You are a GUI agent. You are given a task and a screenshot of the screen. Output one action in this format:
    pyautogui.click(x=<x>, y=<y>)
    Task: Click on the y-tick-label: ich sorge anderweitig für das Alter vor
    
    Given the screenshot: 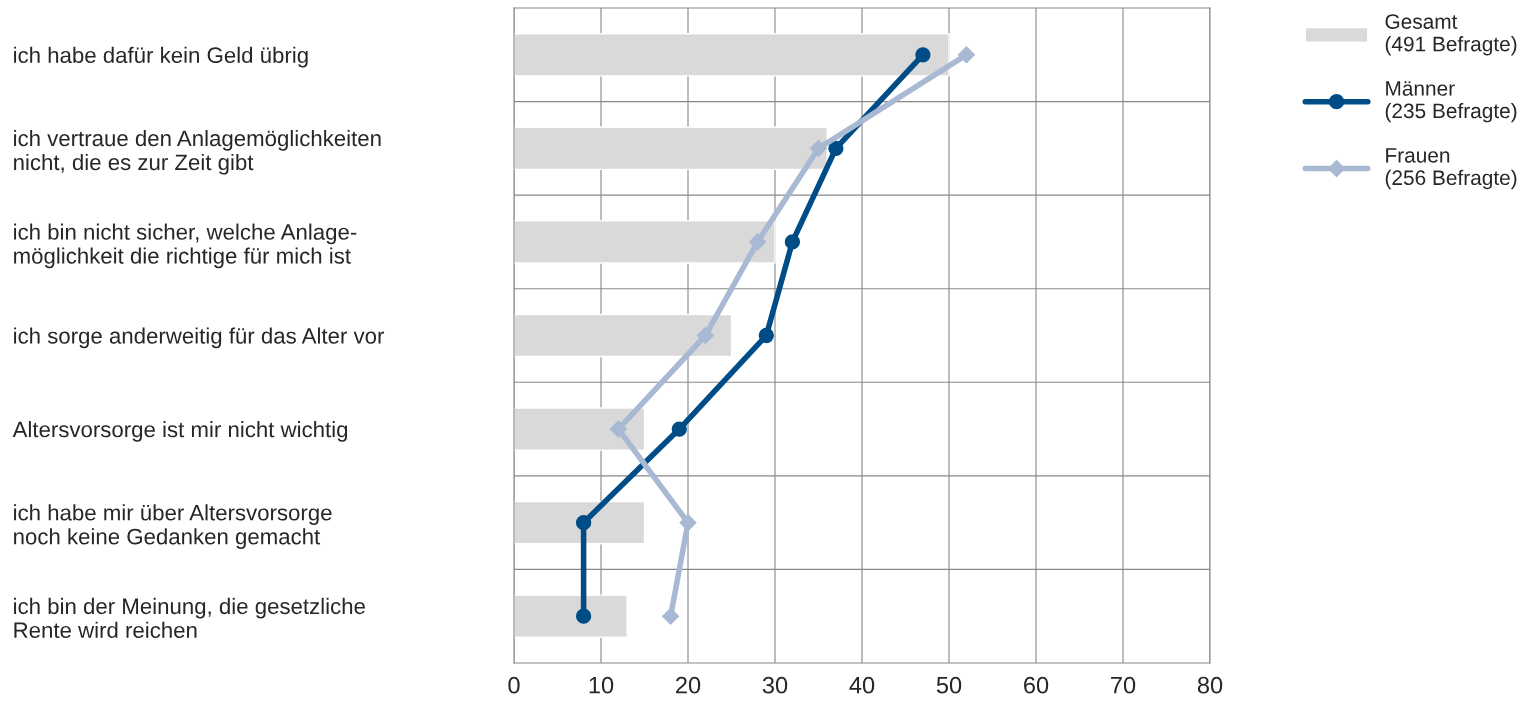 What is the action you would take?
    pyautogui.click(x=199, y=338)
    